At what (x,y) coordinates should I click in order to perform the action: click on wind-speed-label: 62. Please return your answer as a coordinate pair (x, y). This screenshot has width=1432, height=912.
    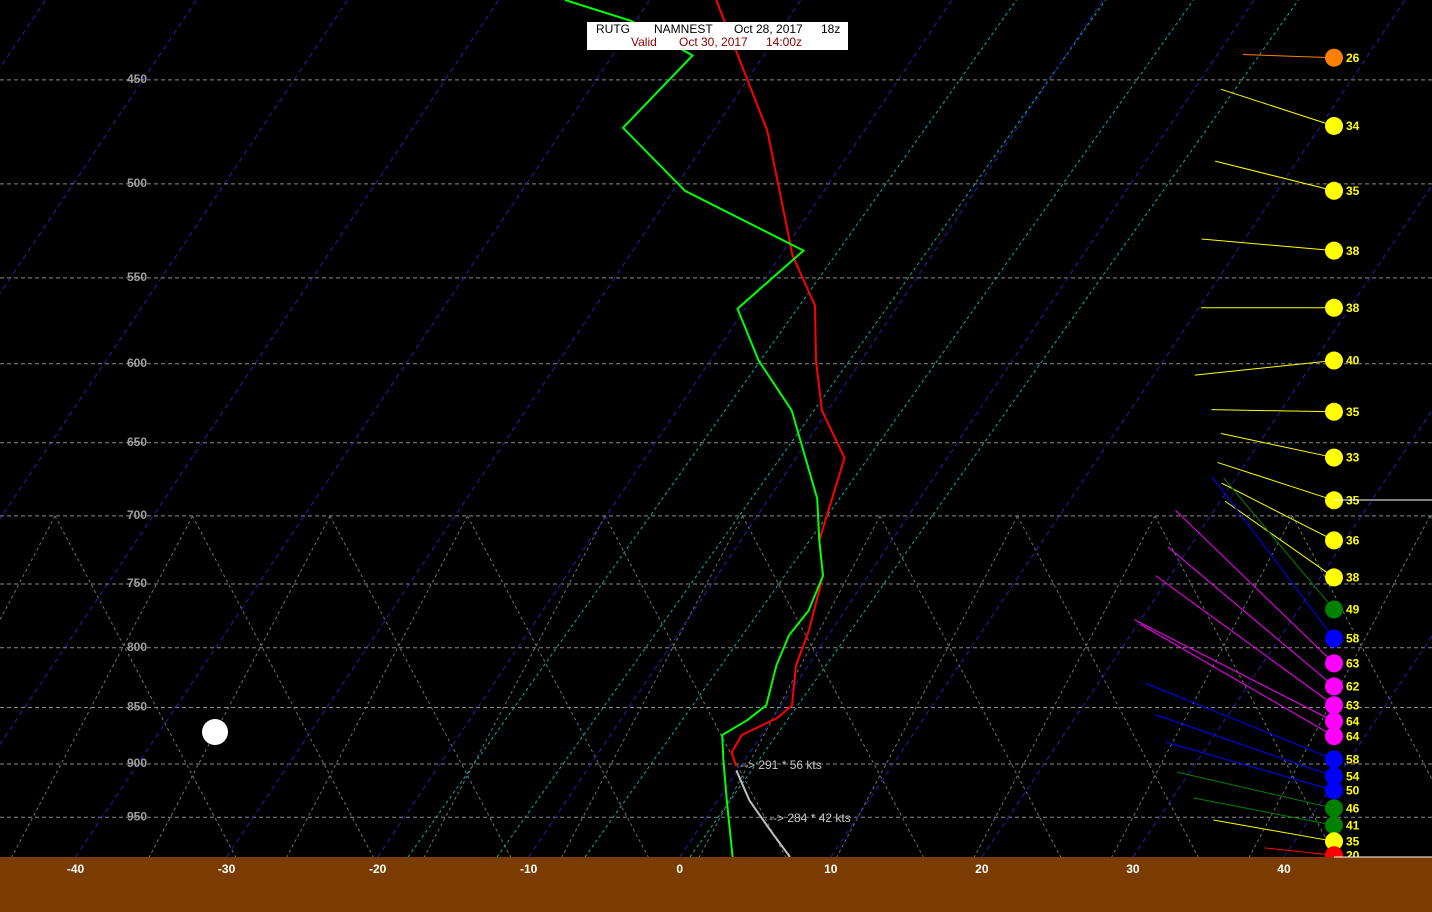
    Looking at the image, I should click on (1353, 687).